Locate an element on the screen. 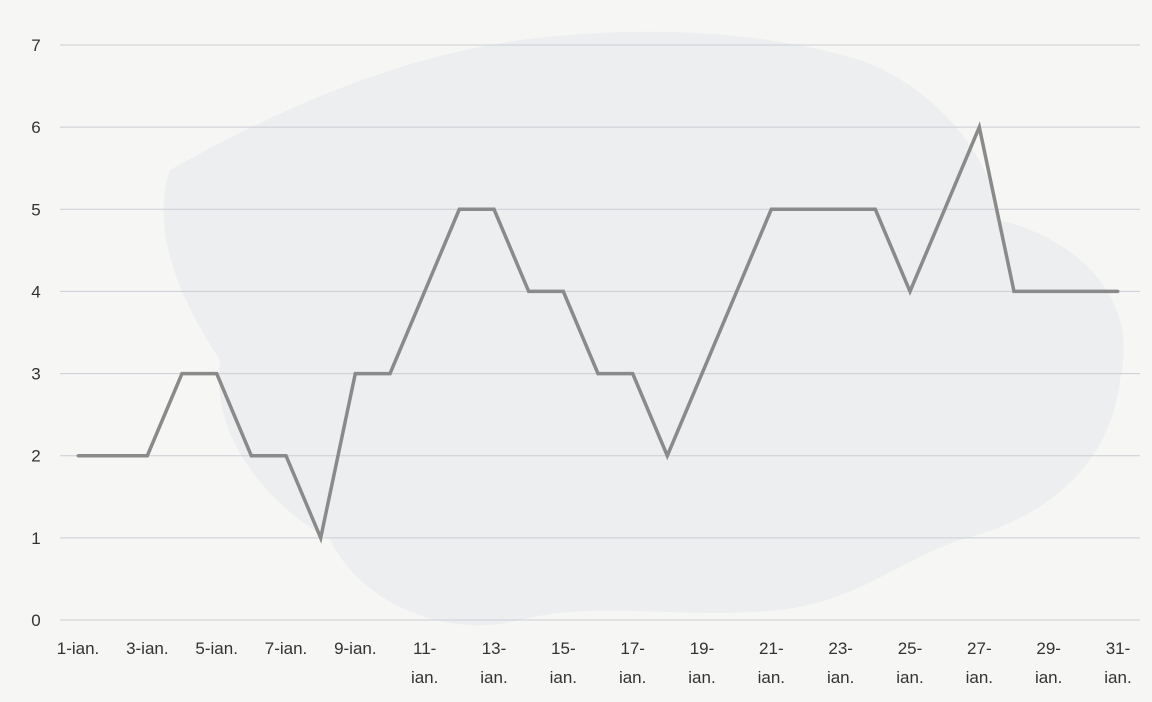 Image resolution: width=1152 pixels, height=702 pixels. y-tick-label: 4 is located at coordinates (35, 291).